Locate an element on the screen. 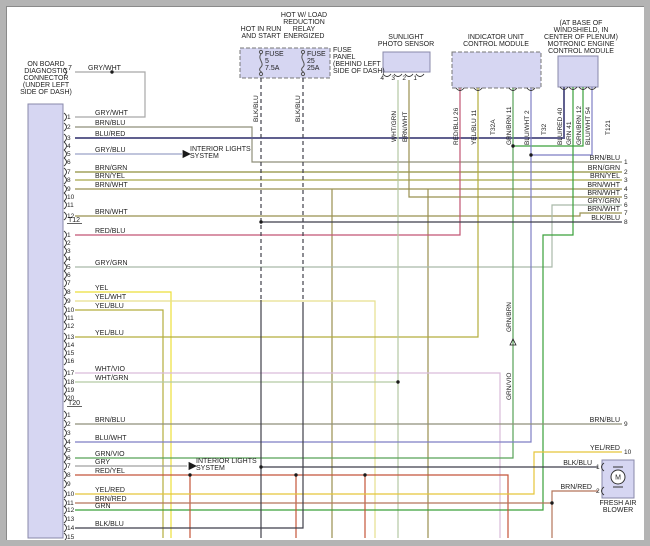 This screenshot has width=650, height=546. blower-pin-2-terminal is located at coordinates (603, 491).